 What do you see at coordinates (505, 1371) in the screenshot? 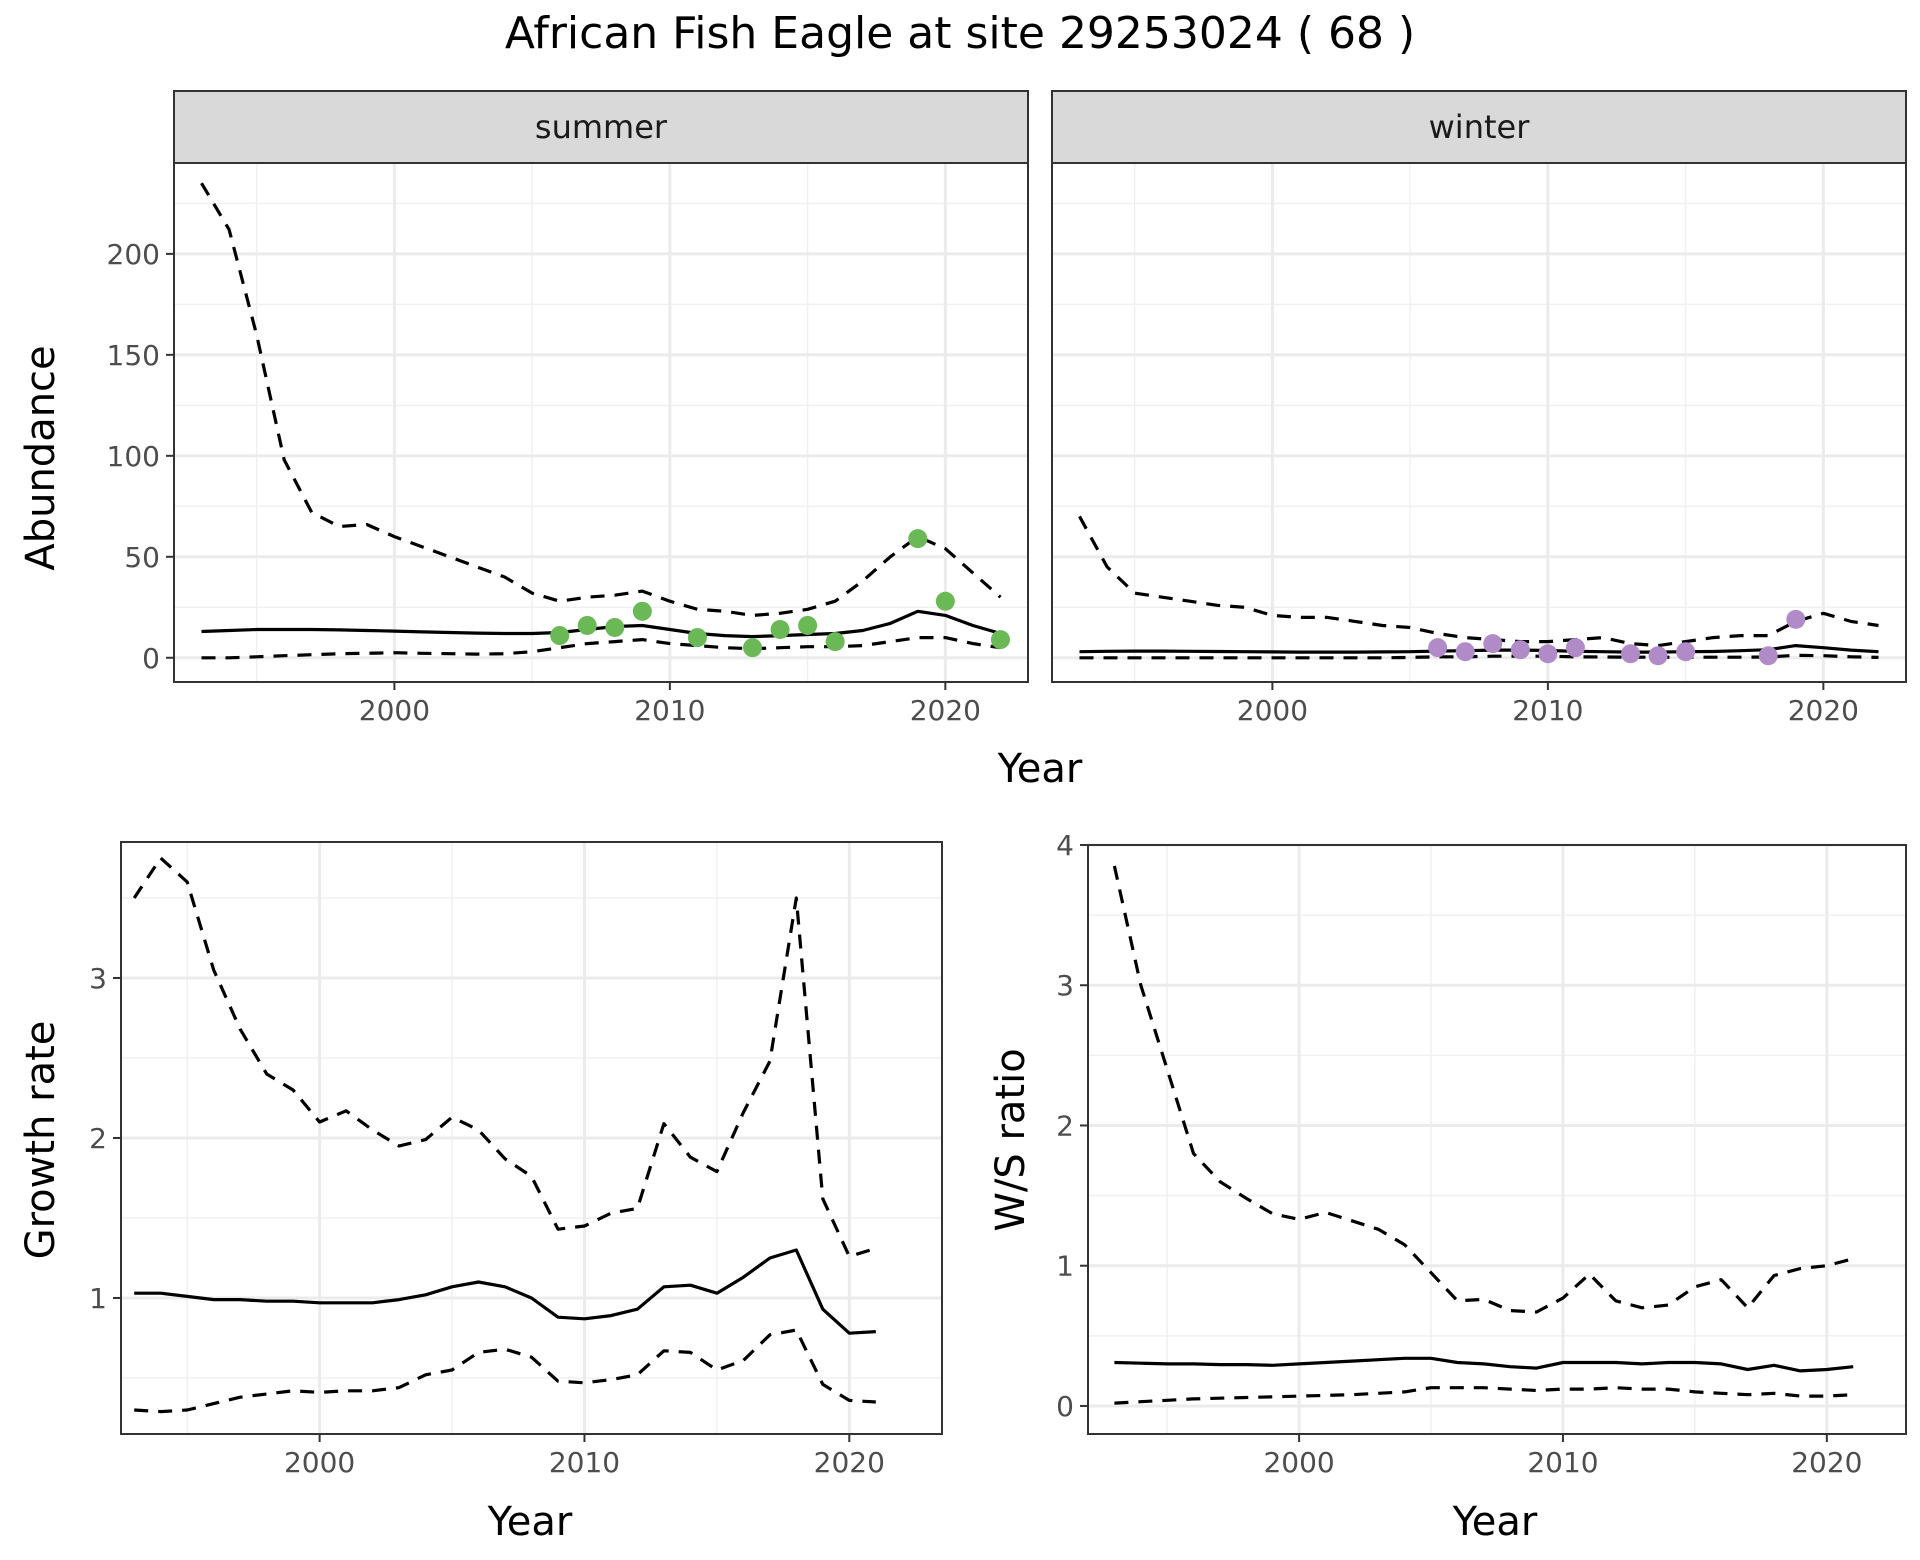
I see `growth-lower-bound-line` at bounding box center [505, 1371].